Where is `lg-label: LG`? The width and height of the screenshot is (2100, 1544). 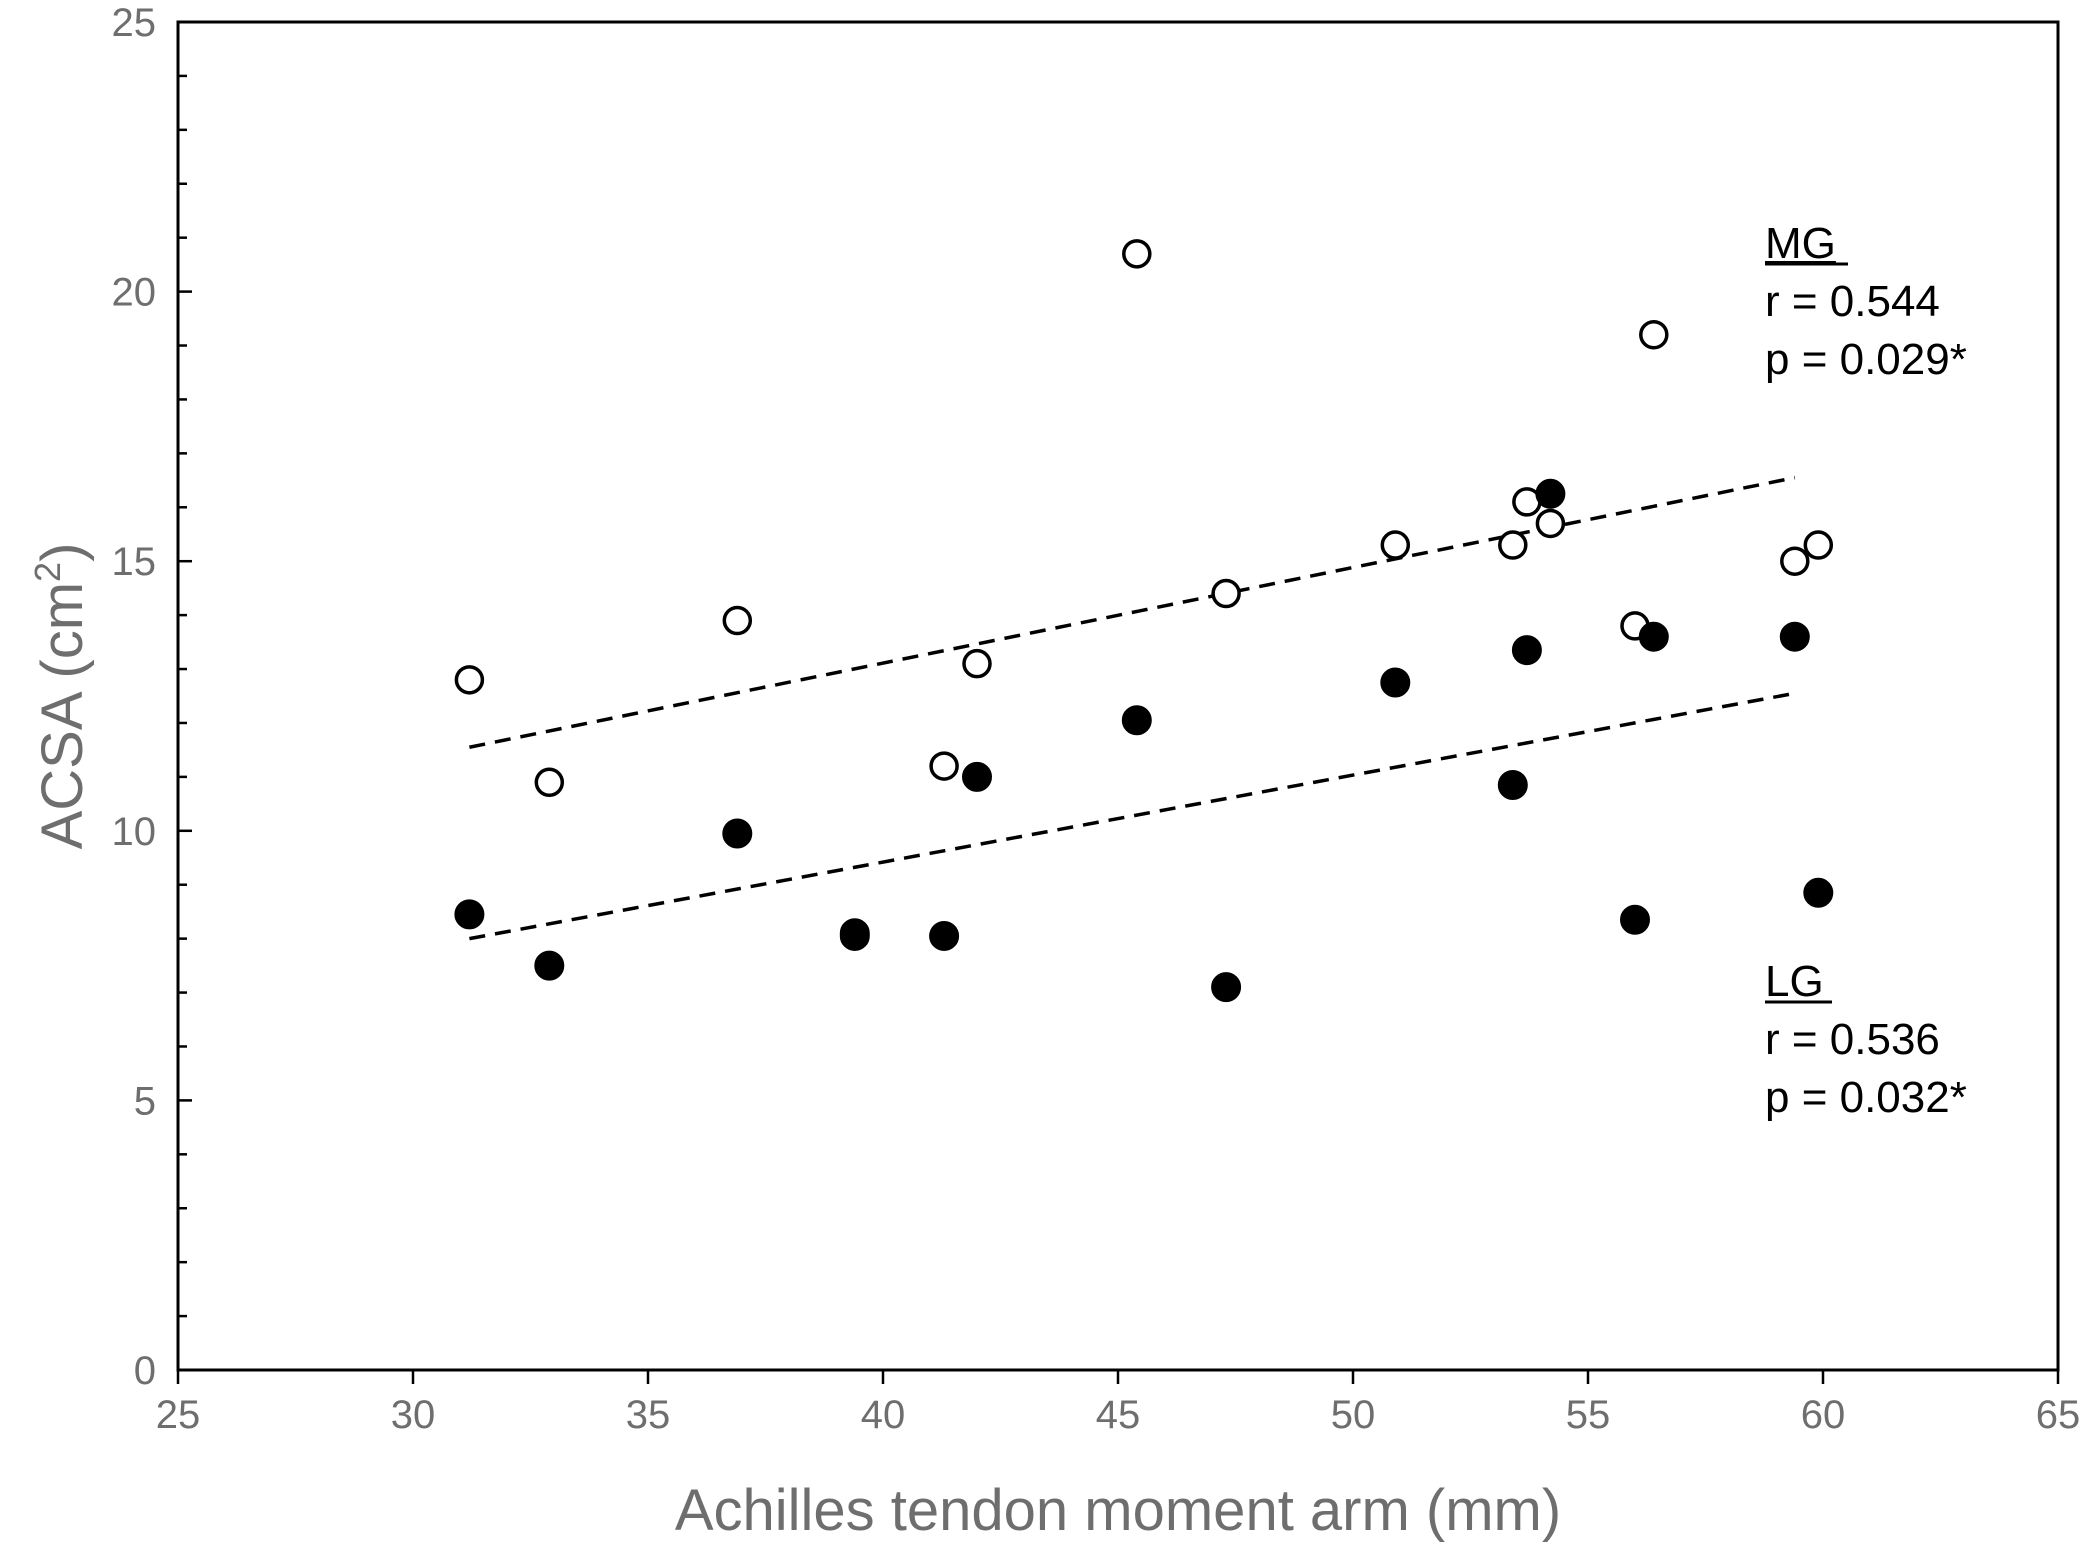
lg-label: LG is located at coordinates (1794, 981).